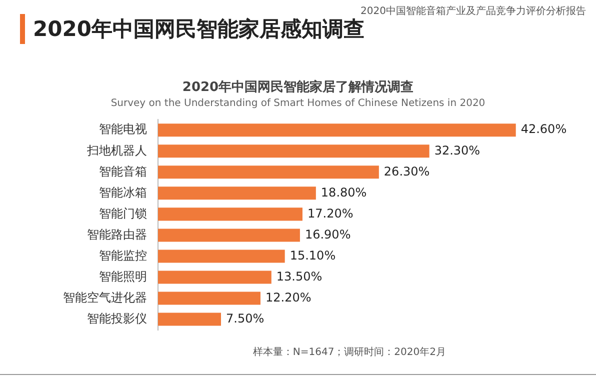  Describe the element at coordinates (343, 192) in the screenshot. I see `data-label: 18.80%` at that location.